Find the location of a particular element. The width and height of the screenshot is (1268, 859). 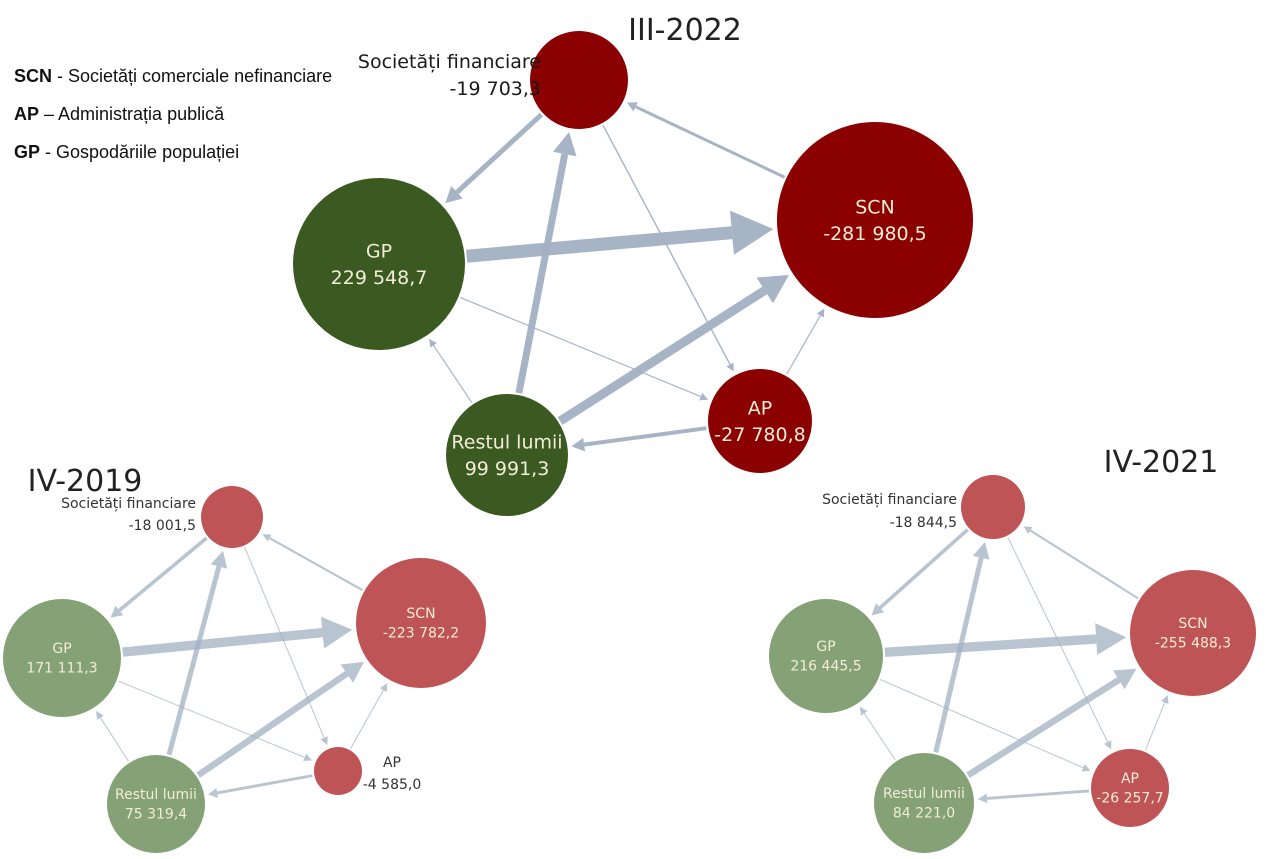

legend-abbr: SCN is located at coordinates (33, 76).